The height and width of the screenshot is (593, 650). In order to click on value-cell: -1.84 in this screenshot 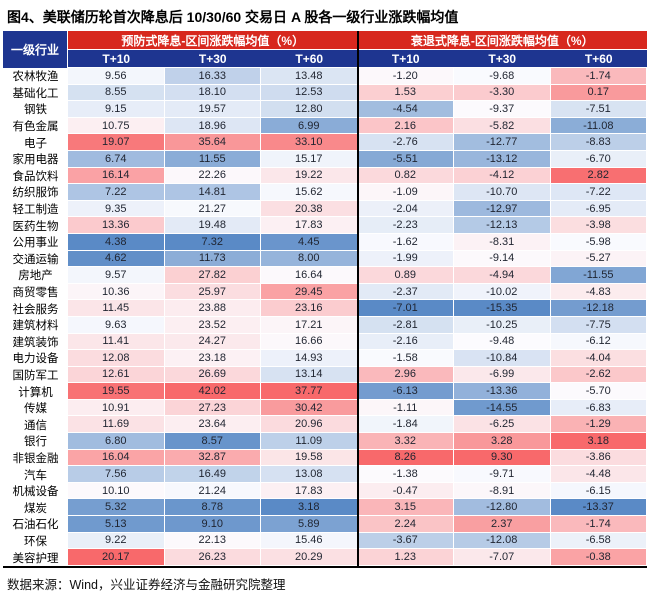, I will do `click(405, 425)`.